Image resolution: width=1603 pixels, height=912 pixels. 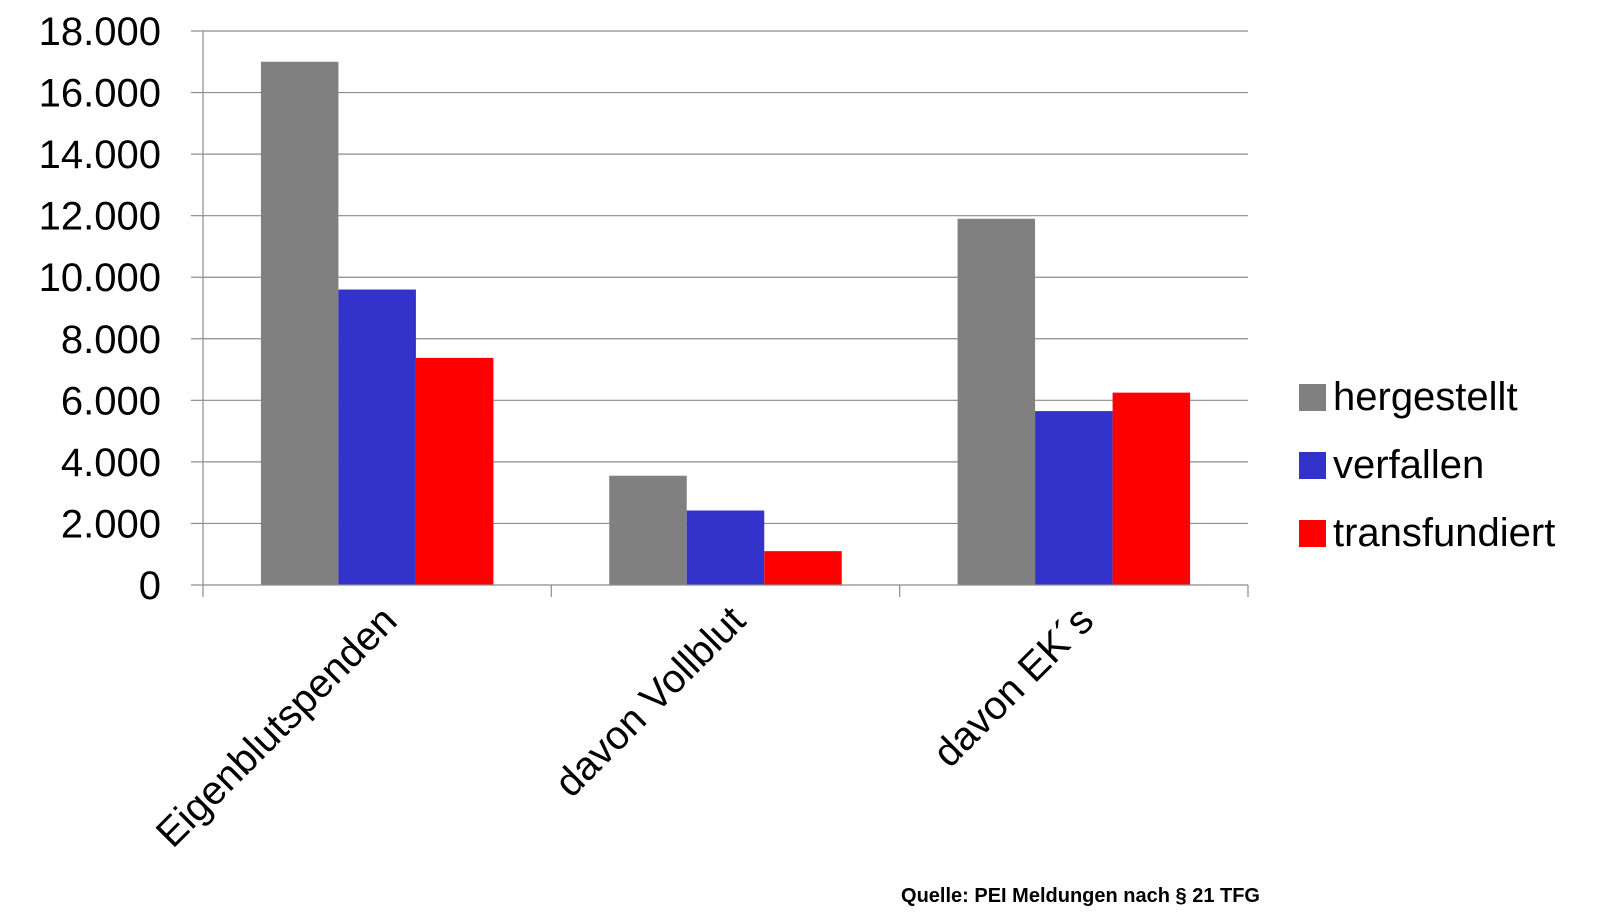 I want to click on legend: hergestellt verfallen transfundiert, so click(x=1427, y=465).